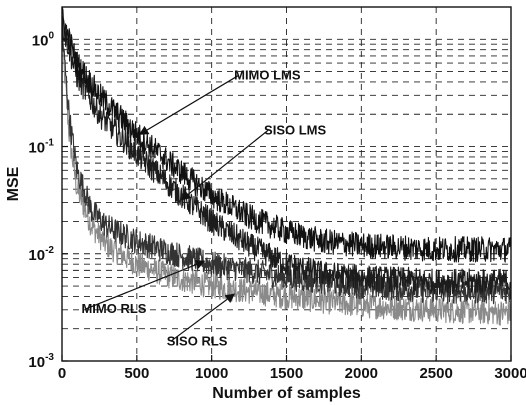 The image size is (526, 405). I want to click on annotation-arrow-siso-rls, so click(203, 317).